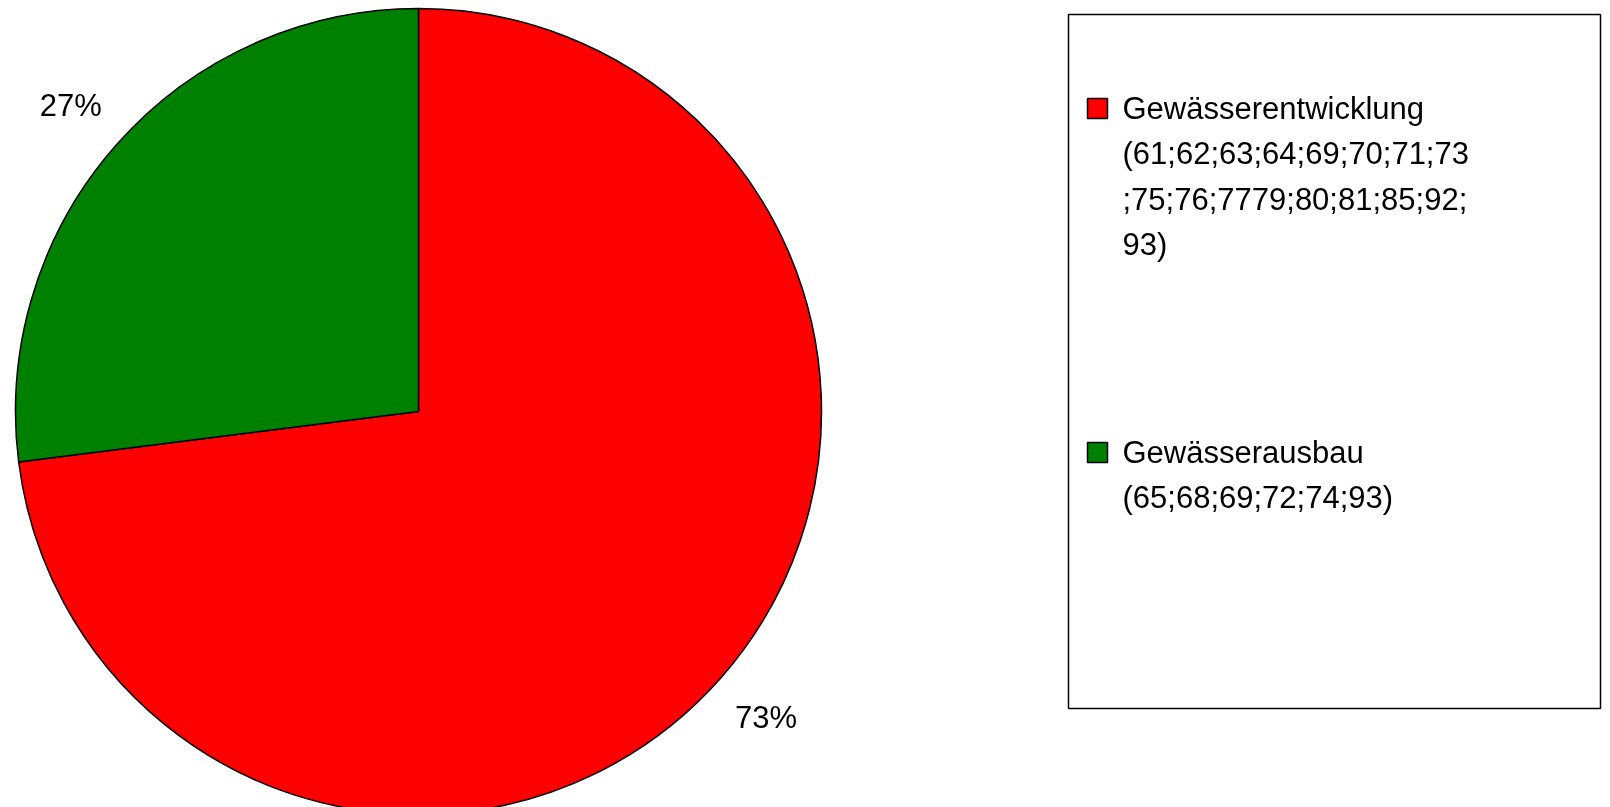  Describe the element at coordinates (766, 718) in the screenshot. I see `data-label: 73%` at that location.